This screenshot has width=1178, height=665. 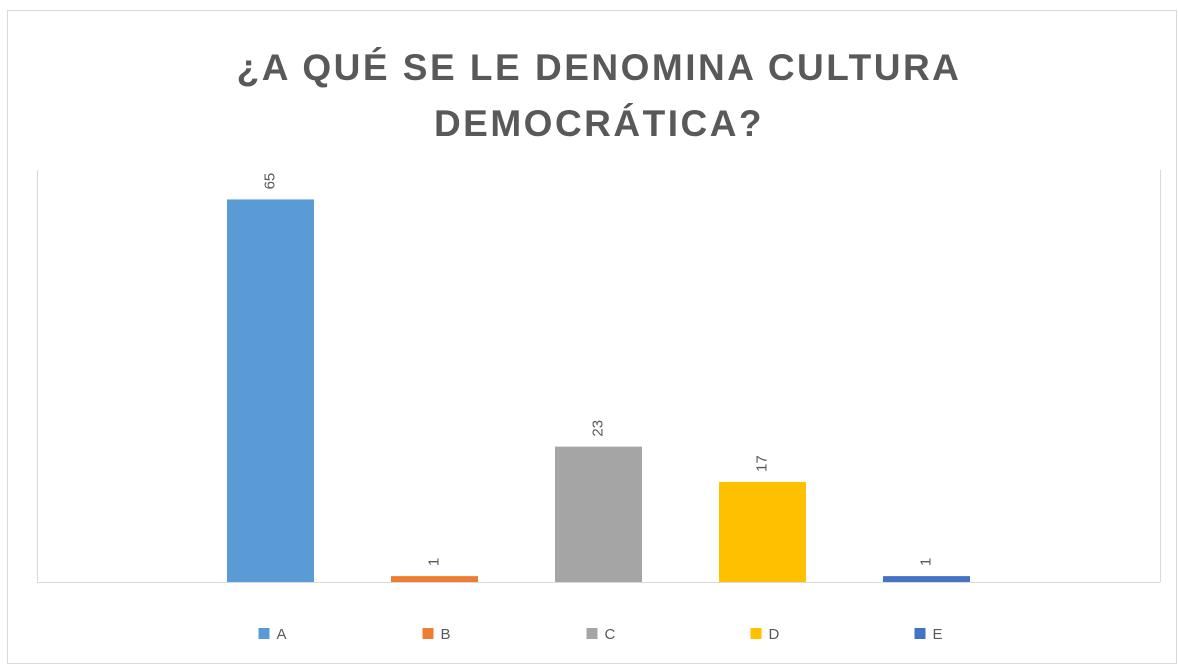 I want to click on legend-label: D, so click(x=774, y=634).